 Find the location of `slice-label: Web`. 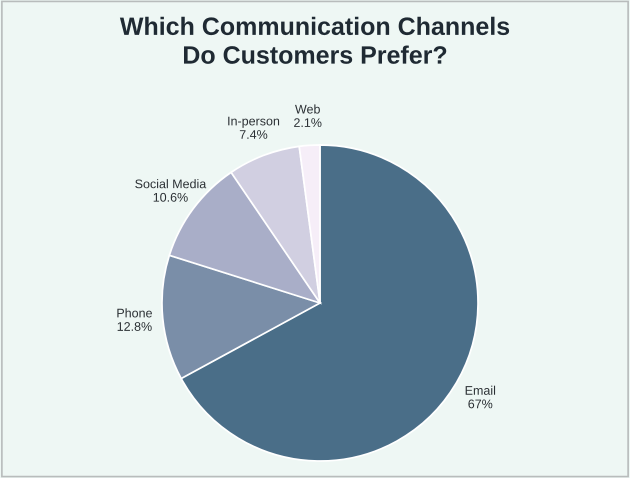

slice-label: Web is located at coordinates (307, 109).